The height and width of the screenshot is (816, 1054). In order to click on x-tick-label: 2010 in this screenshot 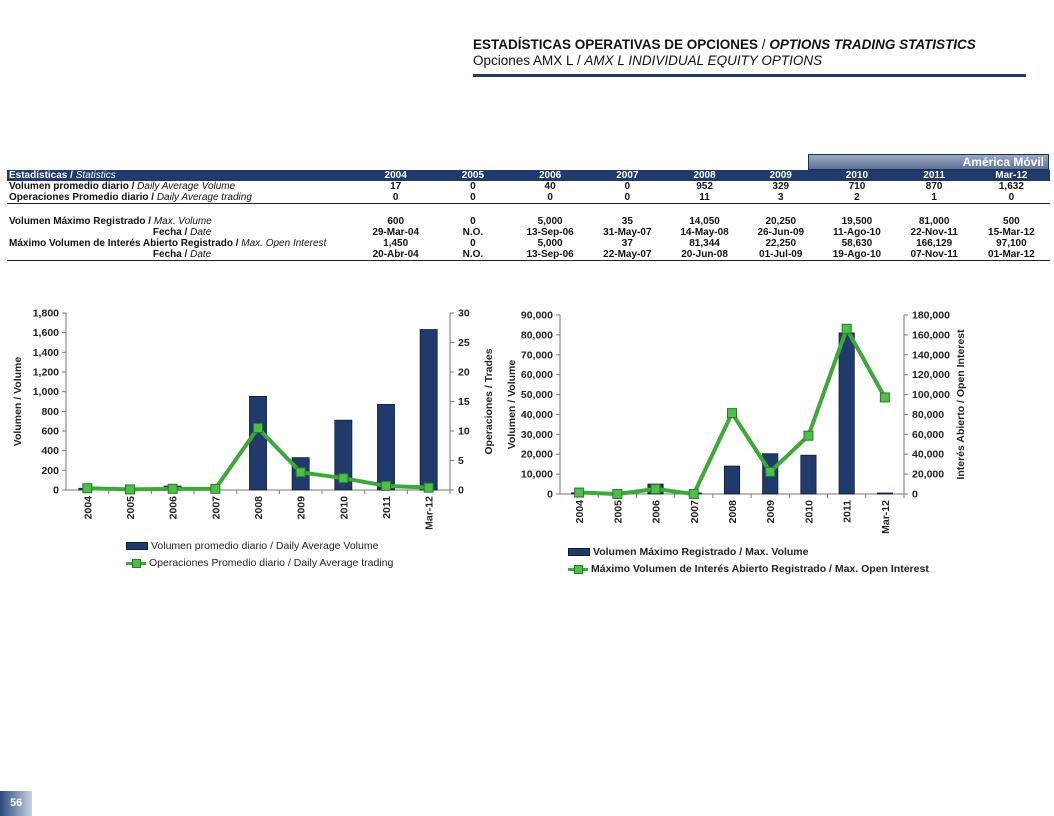, I will do `click(344, 508)`.